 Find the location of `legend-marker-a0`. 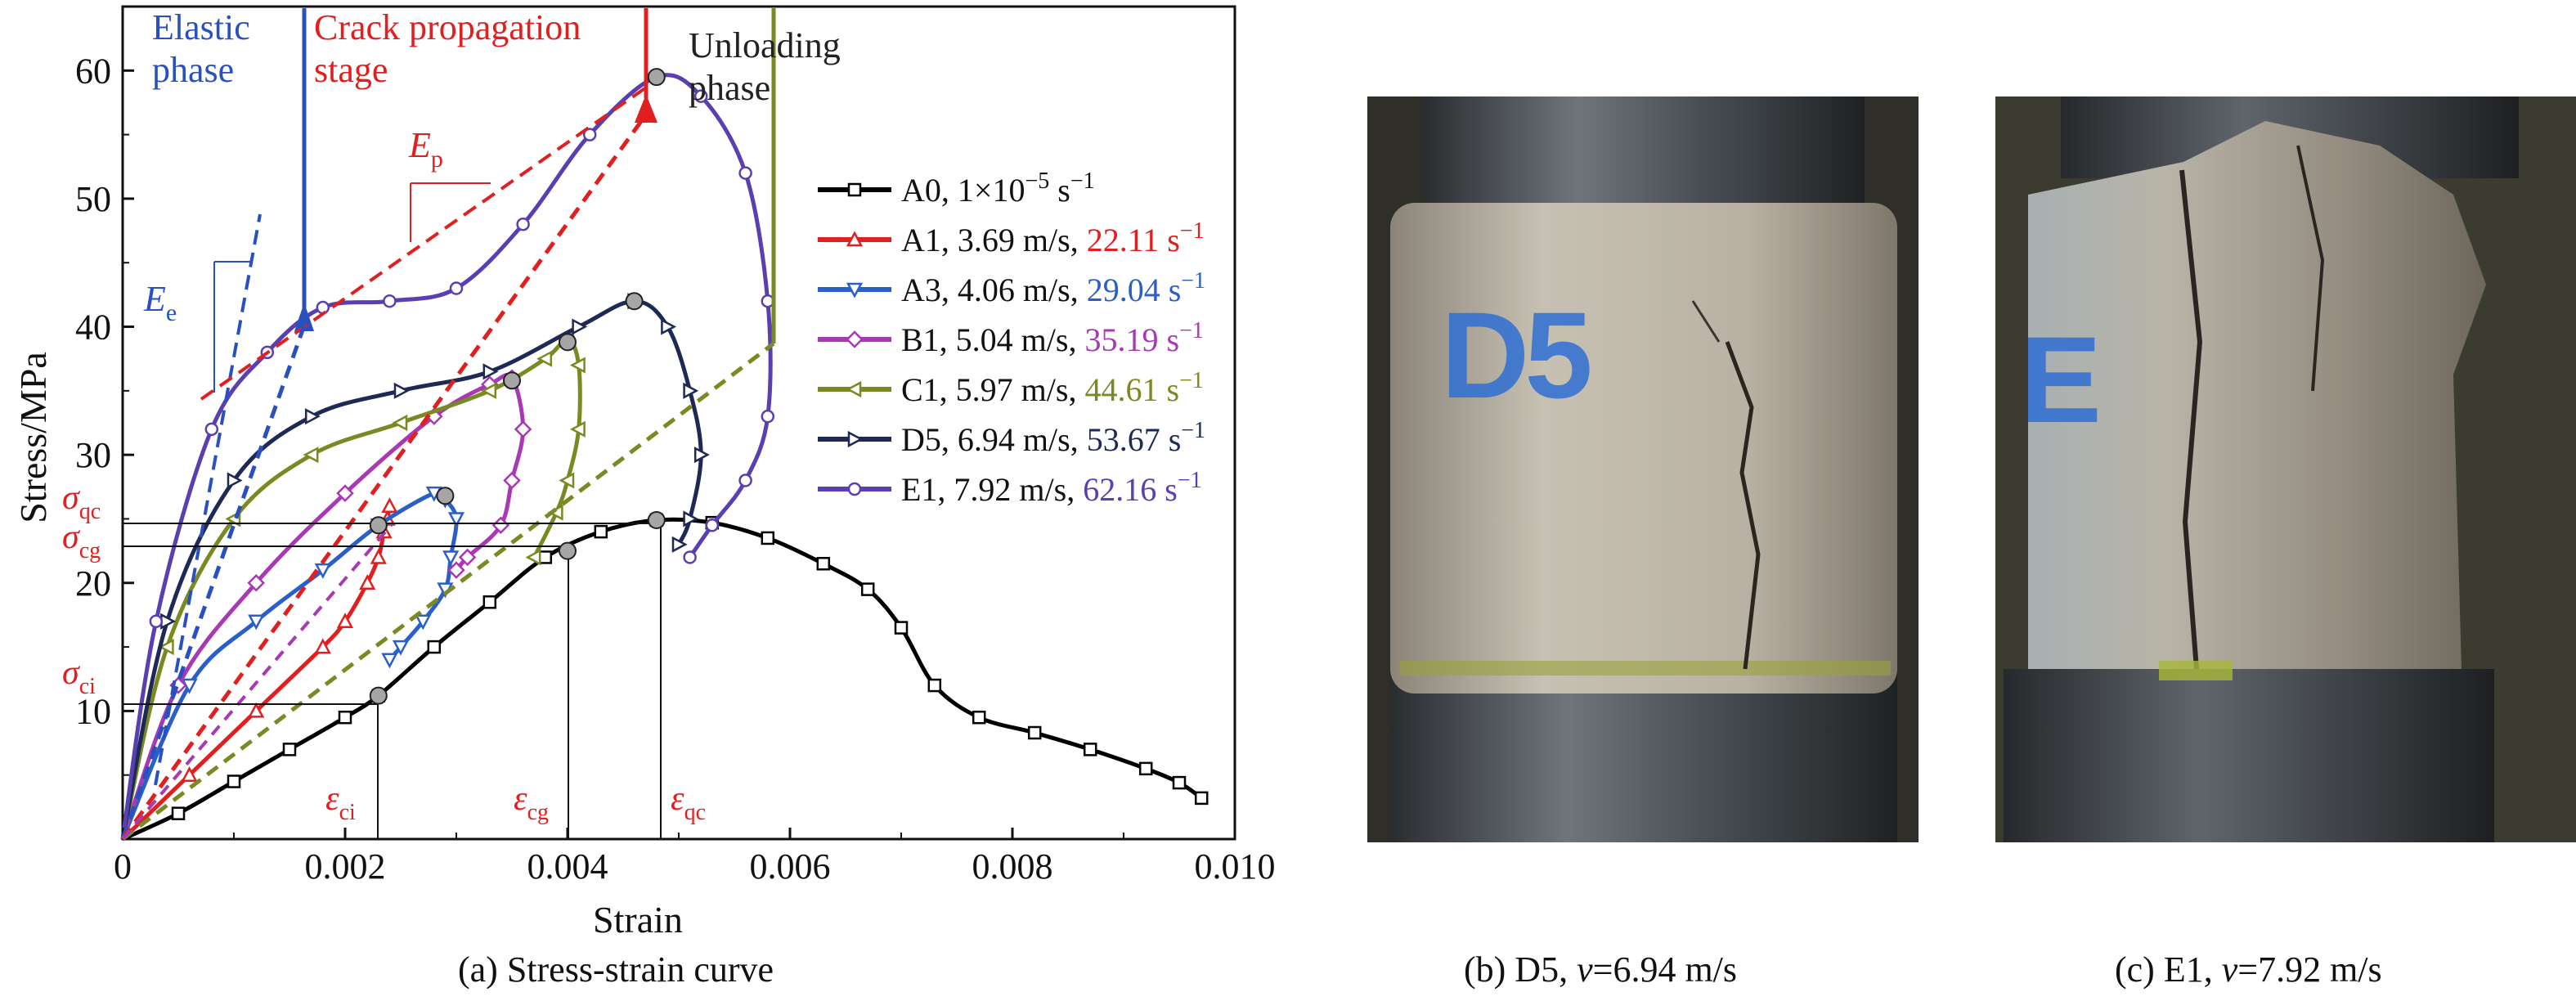

legend-marker-a0 is located at coordinates (854, 189).